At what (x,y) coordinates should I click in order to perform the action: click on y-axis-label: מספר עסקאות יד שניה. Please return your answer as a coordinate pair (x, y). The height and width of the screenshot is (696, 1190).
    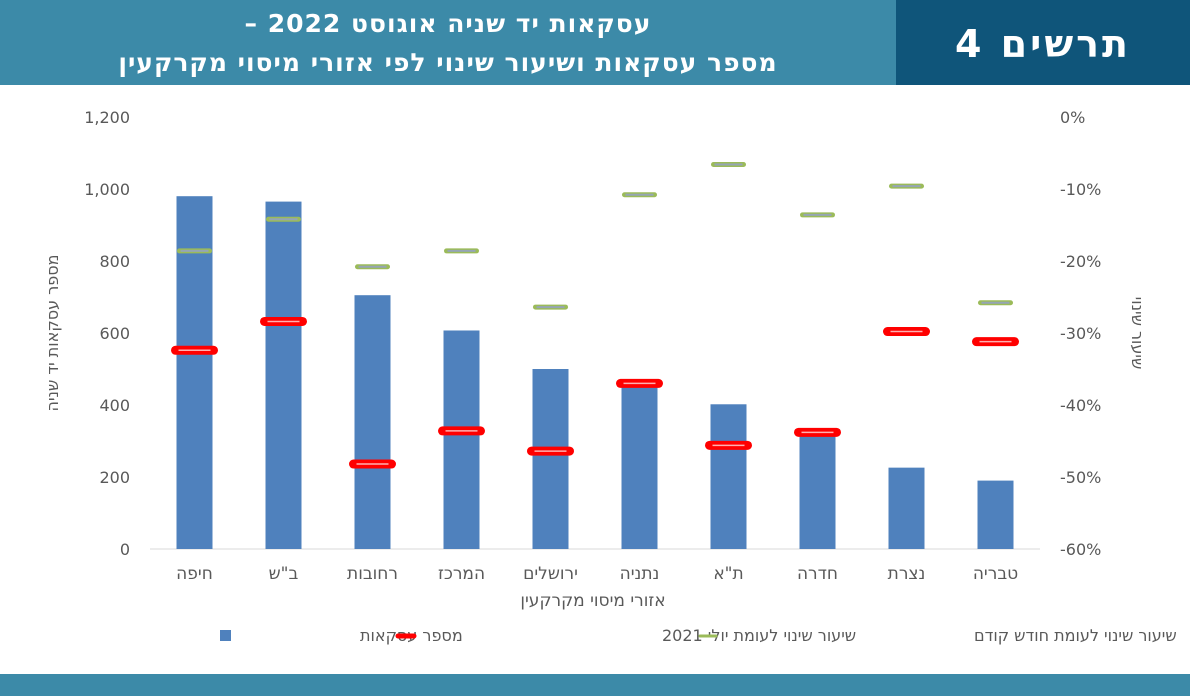
    Looking at the image, I should click on (52, 333).